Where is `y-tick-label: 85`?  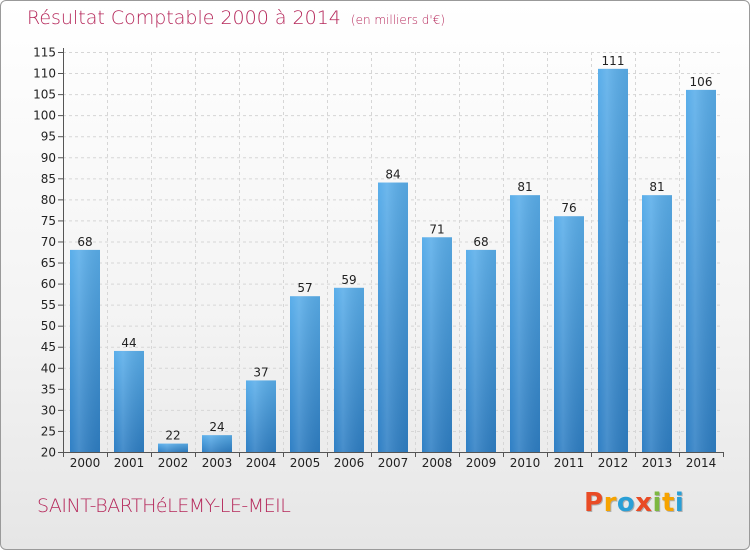
y-tick-label: 85 is located at coordinates (48, 179).